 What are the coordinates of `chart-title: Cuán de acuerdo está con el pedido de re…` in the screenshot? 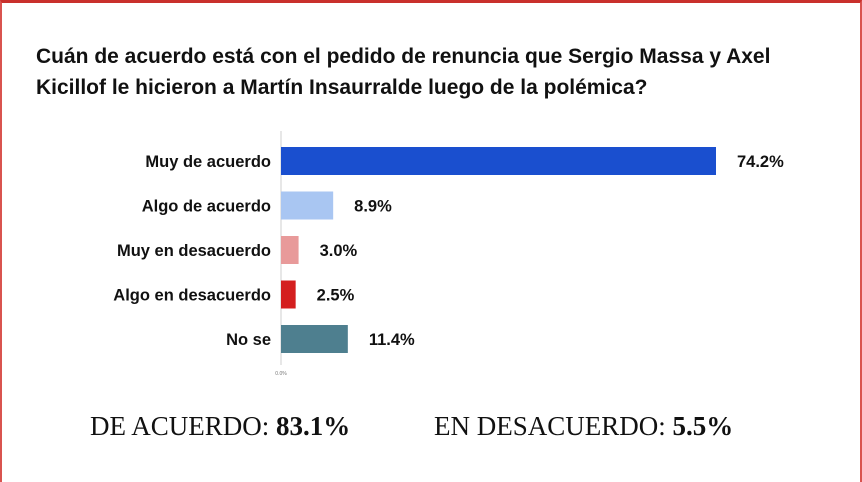 It's located at (403, 72).